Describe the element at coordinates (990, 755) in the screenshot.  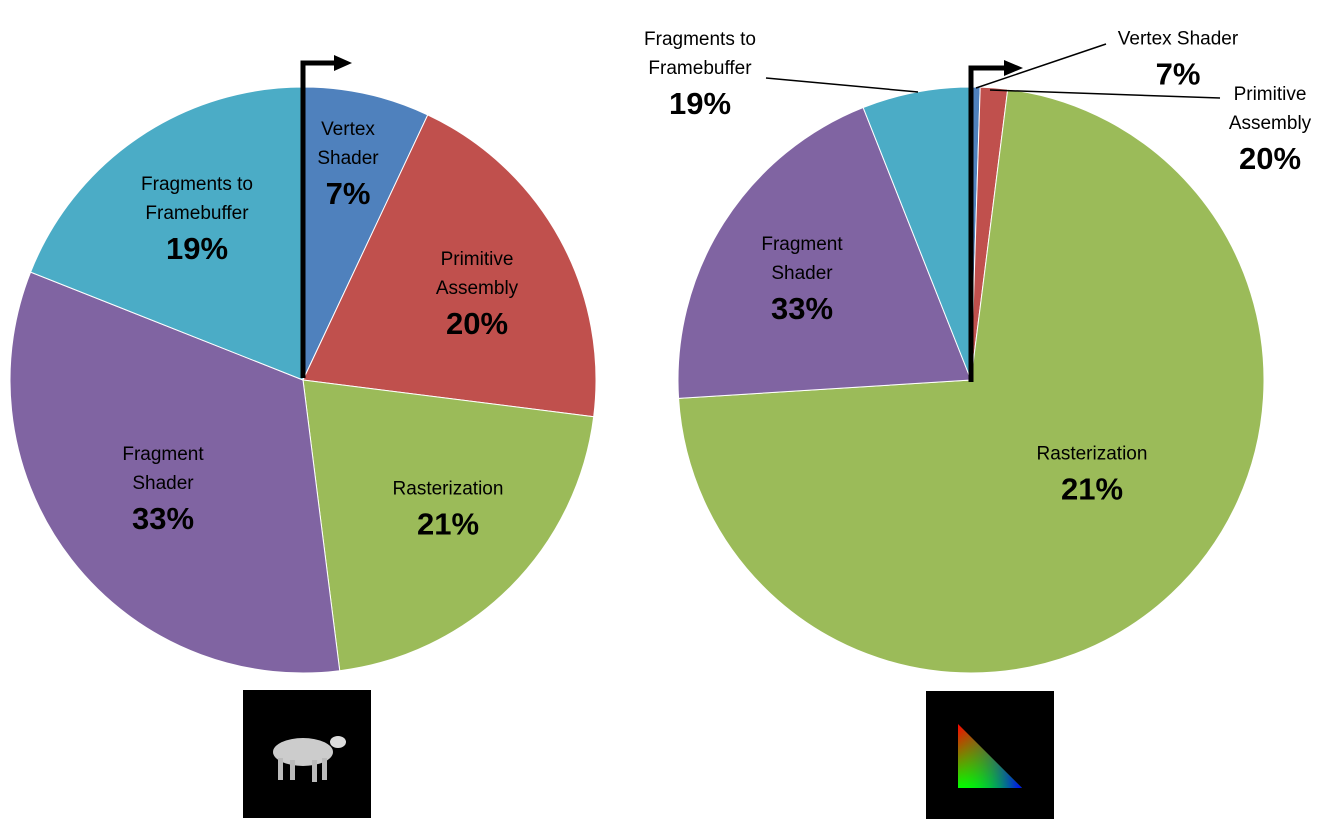
I see `triangle-thumbnail` at that location.